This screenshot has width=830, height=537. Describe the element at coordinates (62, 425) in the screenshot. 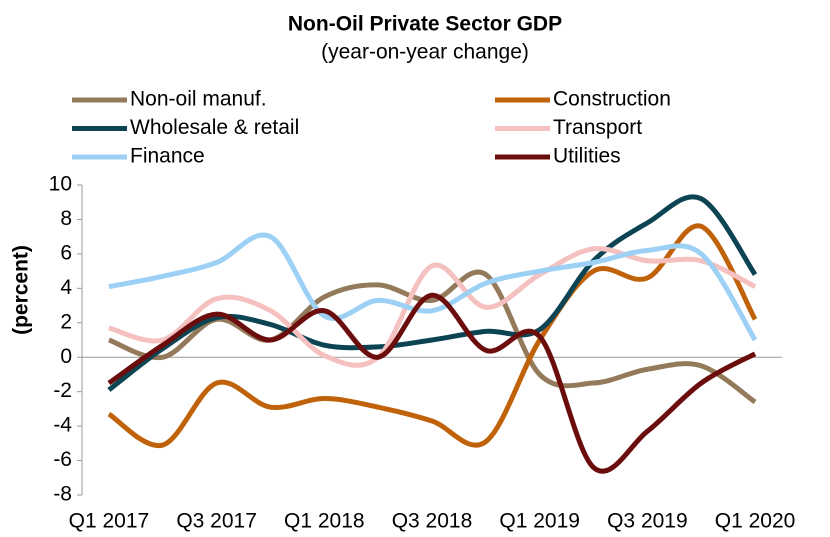

I see `y-tick-label: -4` at that location.